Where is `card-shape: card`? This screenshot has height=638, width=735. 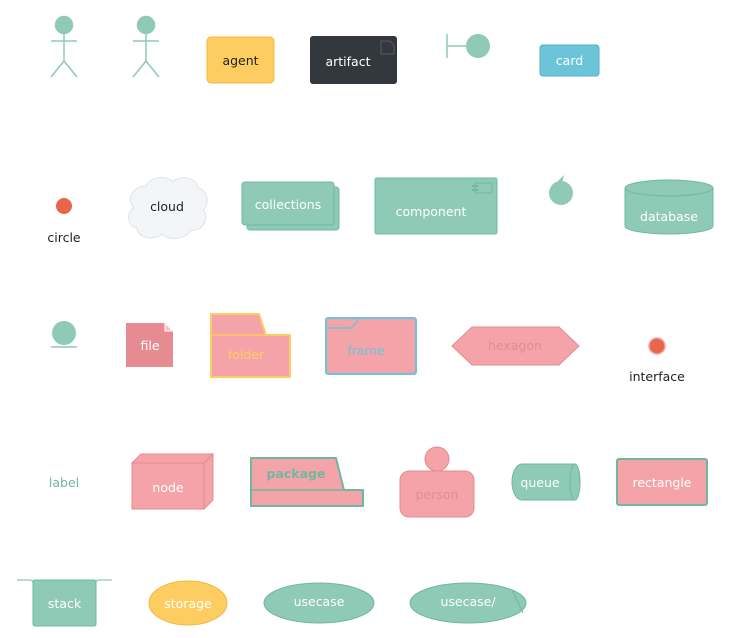
card-shape: card is located at coordinates (569, 60).